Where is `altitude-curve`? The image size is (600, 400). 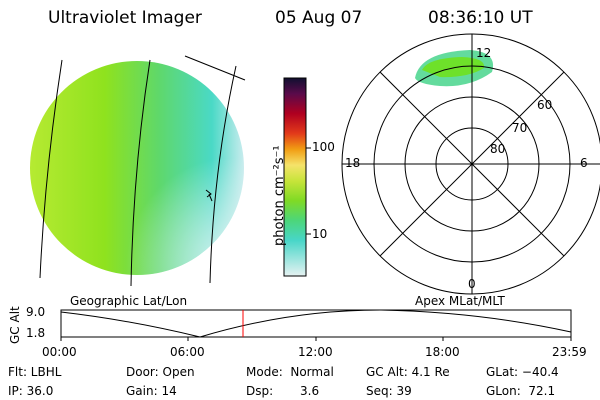 altitude-curve is located at coordinates (316, 323).